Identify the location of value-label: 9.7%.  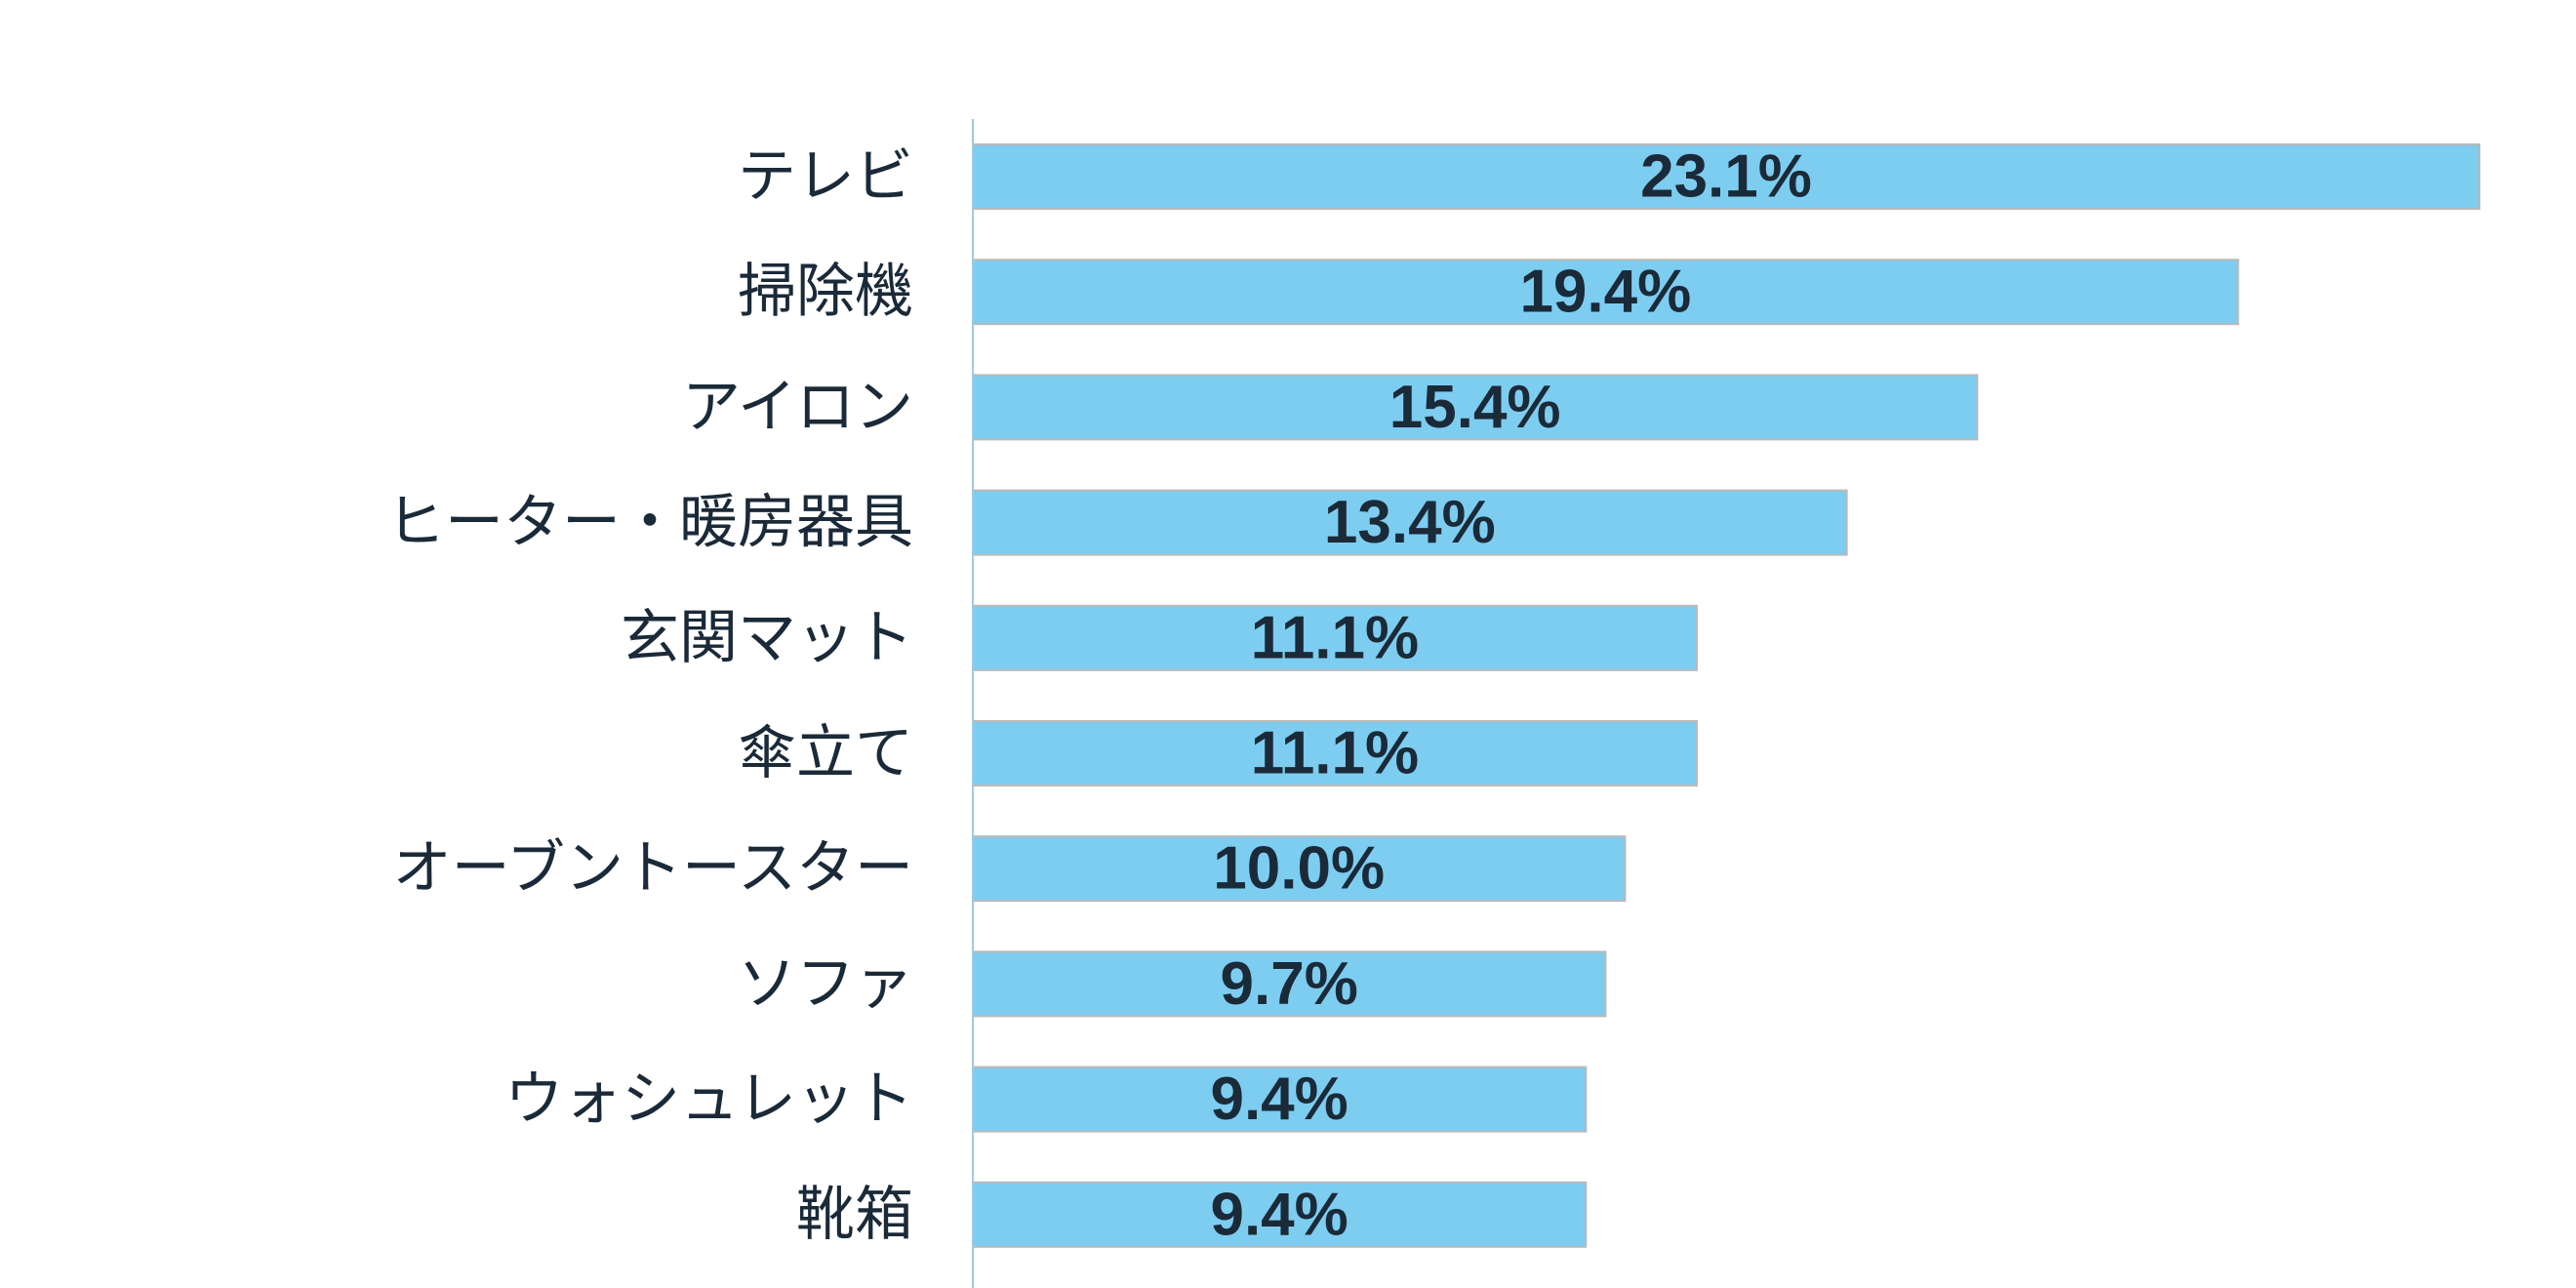
(1289, 984).